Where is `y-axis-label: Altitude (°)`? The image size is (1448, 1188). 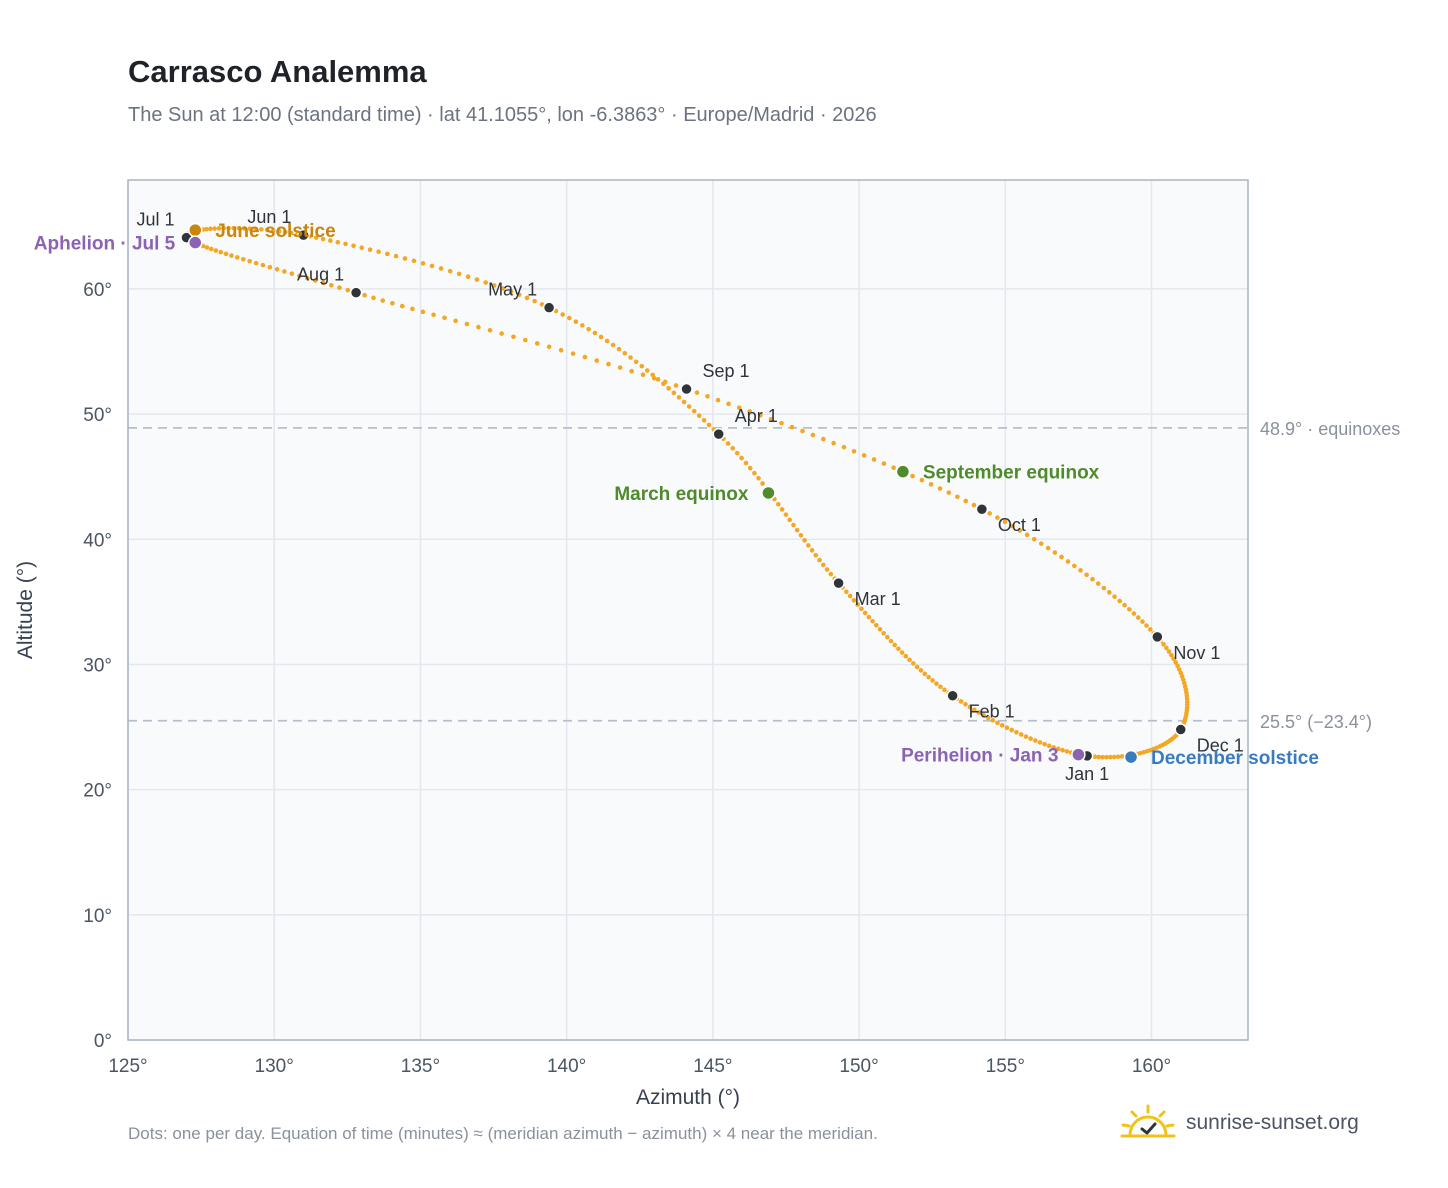 y-axis-label: Altitude (°) is located at coordinates (25, 610).